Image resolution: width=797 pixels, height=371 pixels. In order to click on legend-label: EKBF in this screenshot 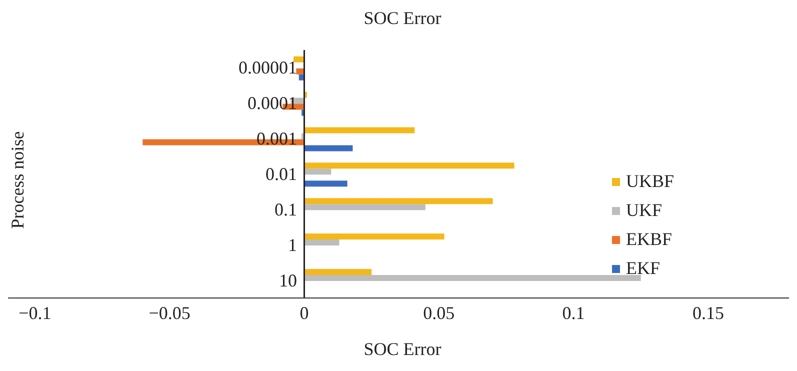, I will do `click(649, 239)`.